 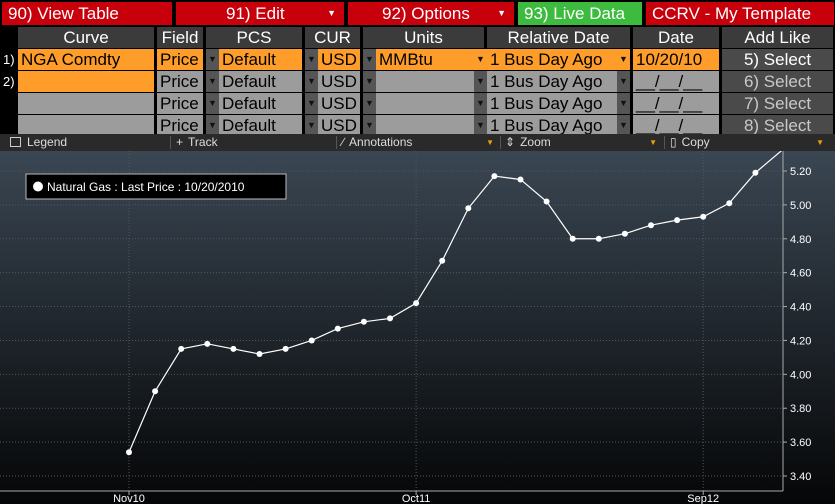 I want to click on edit-menu-button: 91) Edit ▼, so click(x=260, y=13).